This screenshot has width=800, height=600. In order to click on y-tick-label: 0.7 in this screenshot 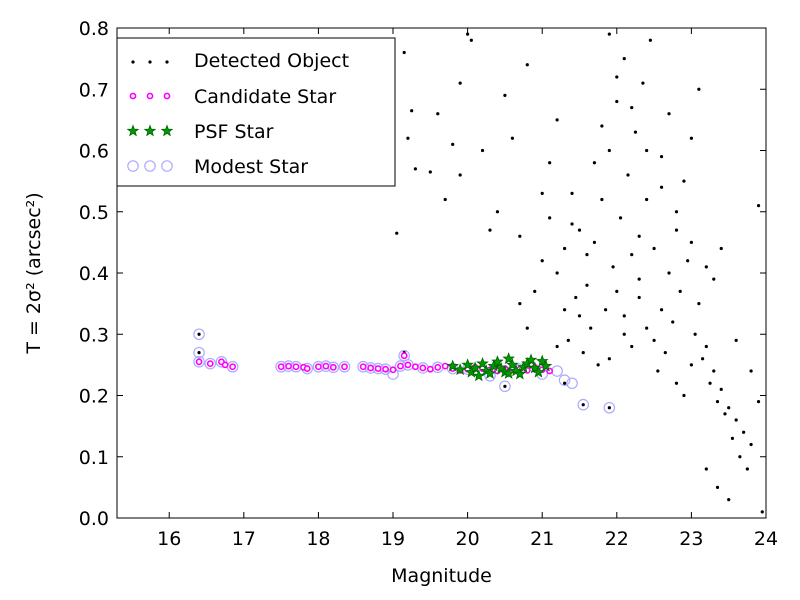, I will do `click(94, 90)`.